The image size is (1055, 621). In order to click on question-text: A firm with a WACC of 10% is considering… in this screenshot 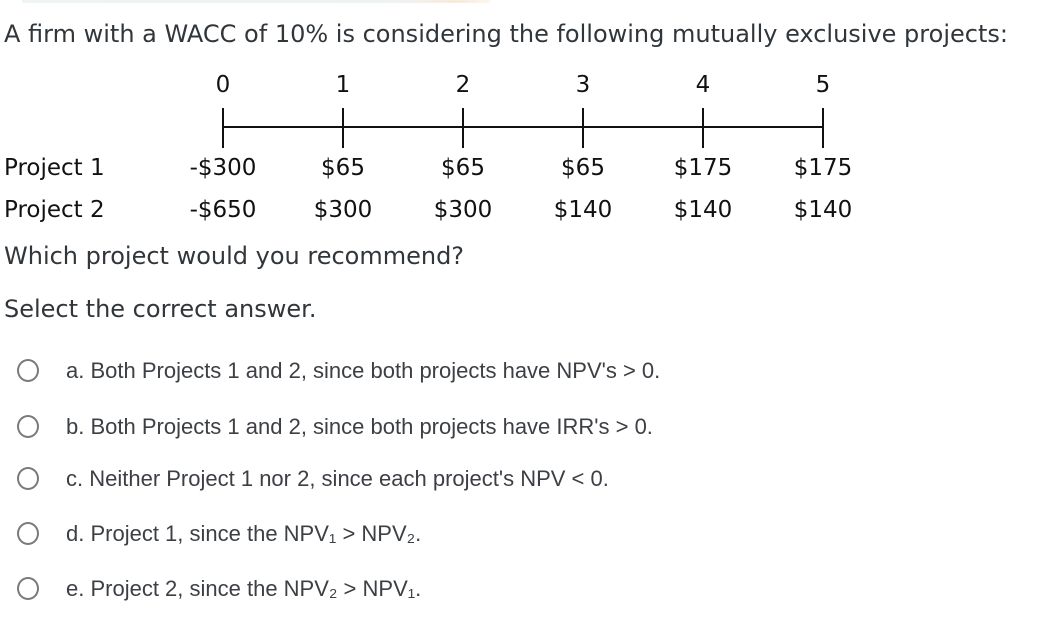, I will do `click(506, 34)`.